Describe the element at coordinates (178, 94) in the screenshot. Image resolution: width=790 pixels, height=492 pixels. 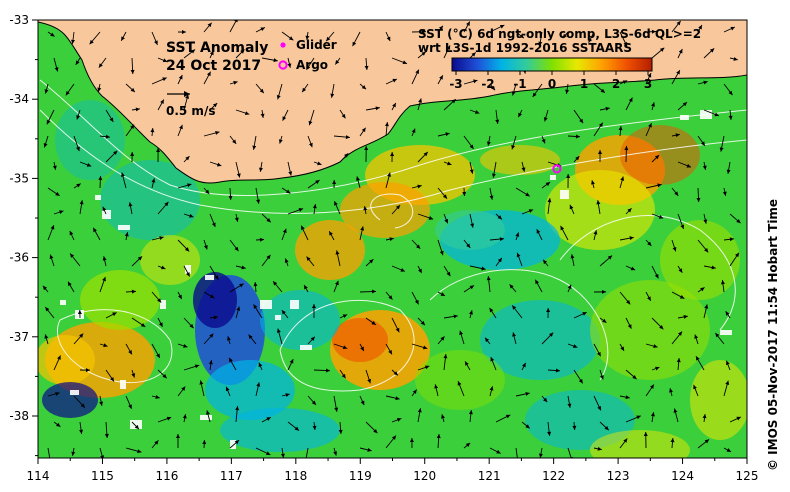
I see `velocity-scale-arrow` at that location.